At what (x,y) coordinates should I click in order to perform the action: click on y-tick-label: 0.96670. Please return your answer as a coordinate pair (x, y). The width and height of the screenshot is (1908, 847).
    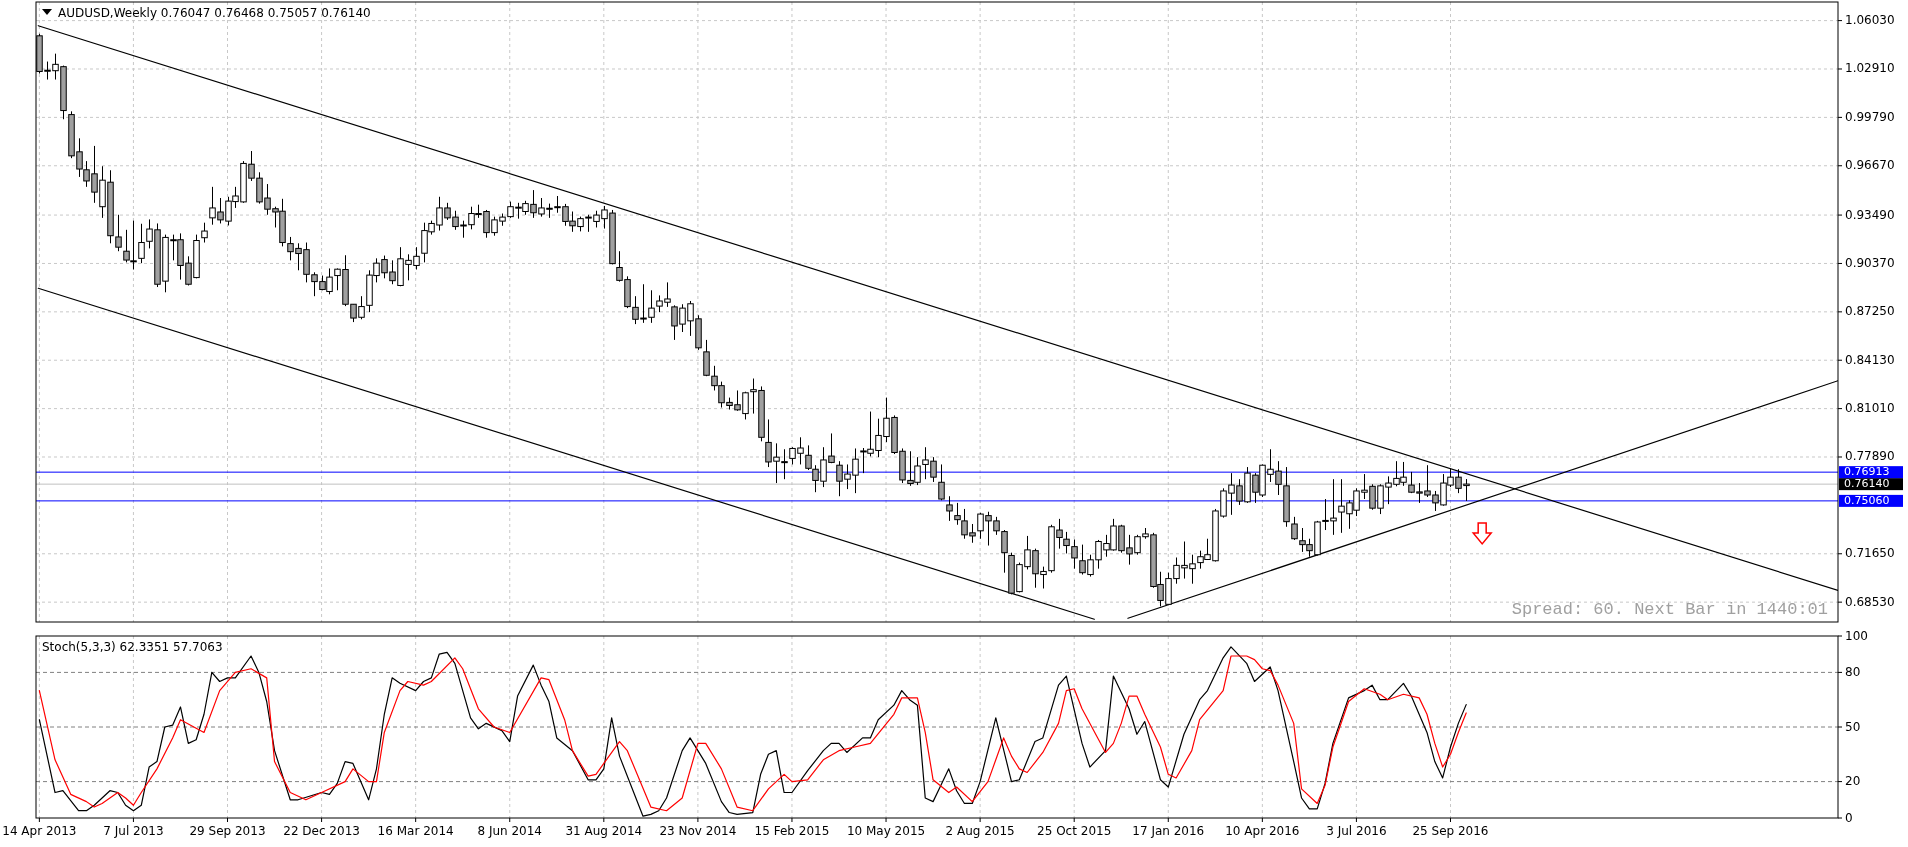
    Looking at the image, I should click on (1870, 165).